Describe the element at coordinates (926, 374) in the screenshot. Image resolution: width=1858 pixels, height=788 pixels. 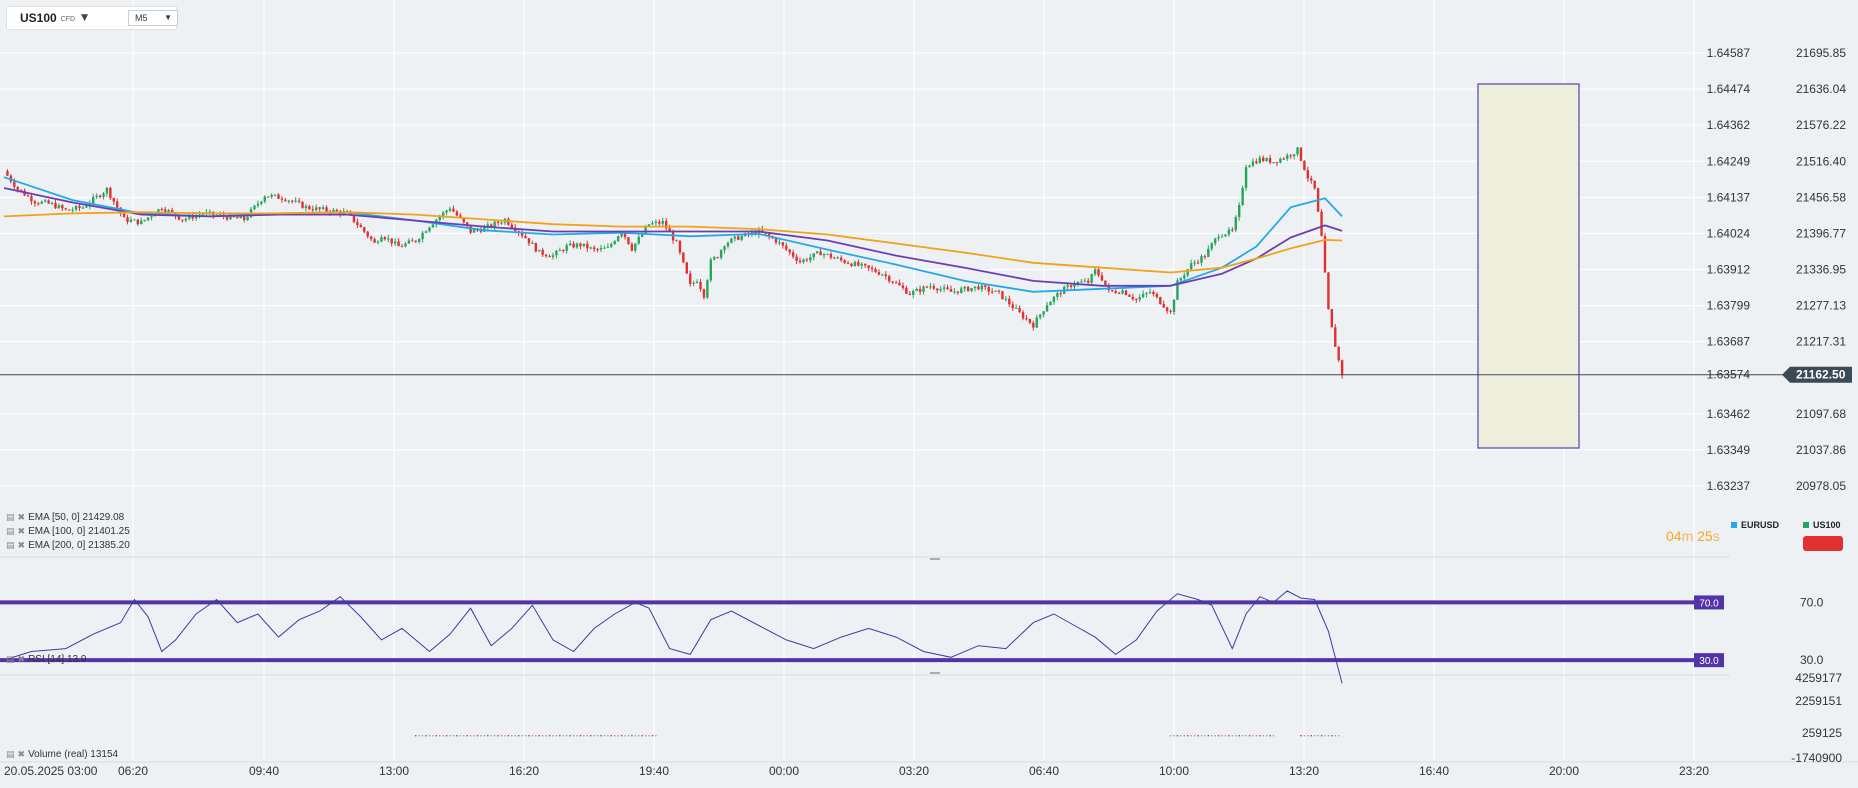
I see `current-price-line: 21162.50` at that location.